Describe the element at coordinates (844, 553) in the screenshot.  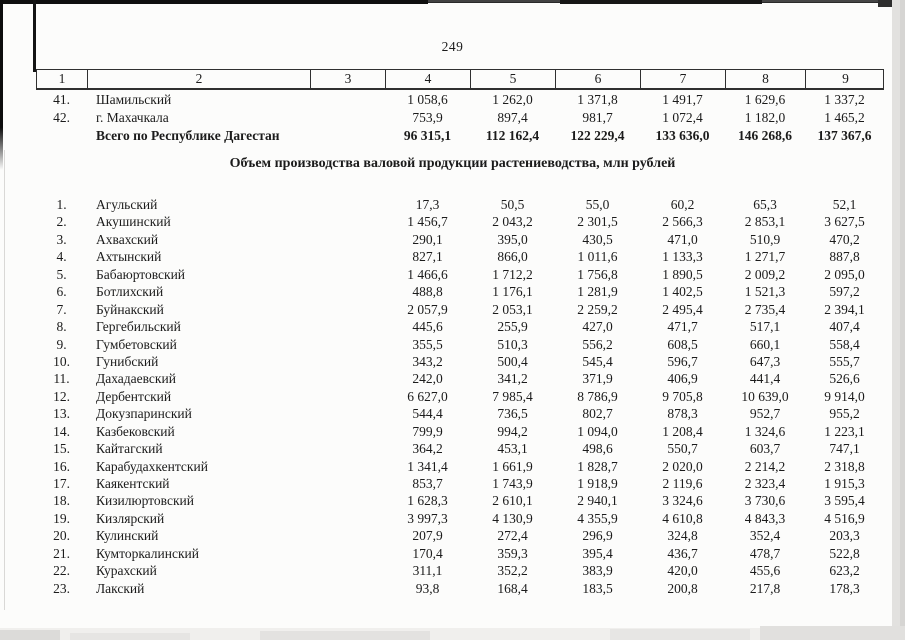
I see `value-cell-9: 522,8` at that location.